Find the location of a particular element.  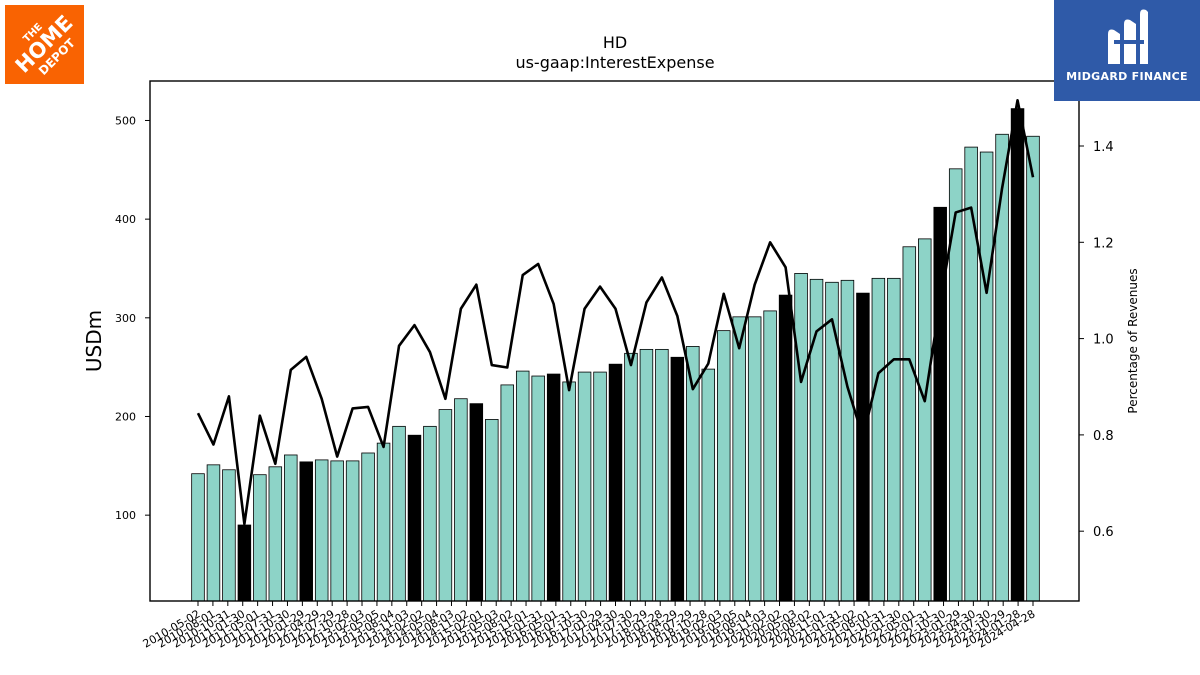

midgard-finance-text: MIDGARD FINANCE is located at coordinates (1127, 76).